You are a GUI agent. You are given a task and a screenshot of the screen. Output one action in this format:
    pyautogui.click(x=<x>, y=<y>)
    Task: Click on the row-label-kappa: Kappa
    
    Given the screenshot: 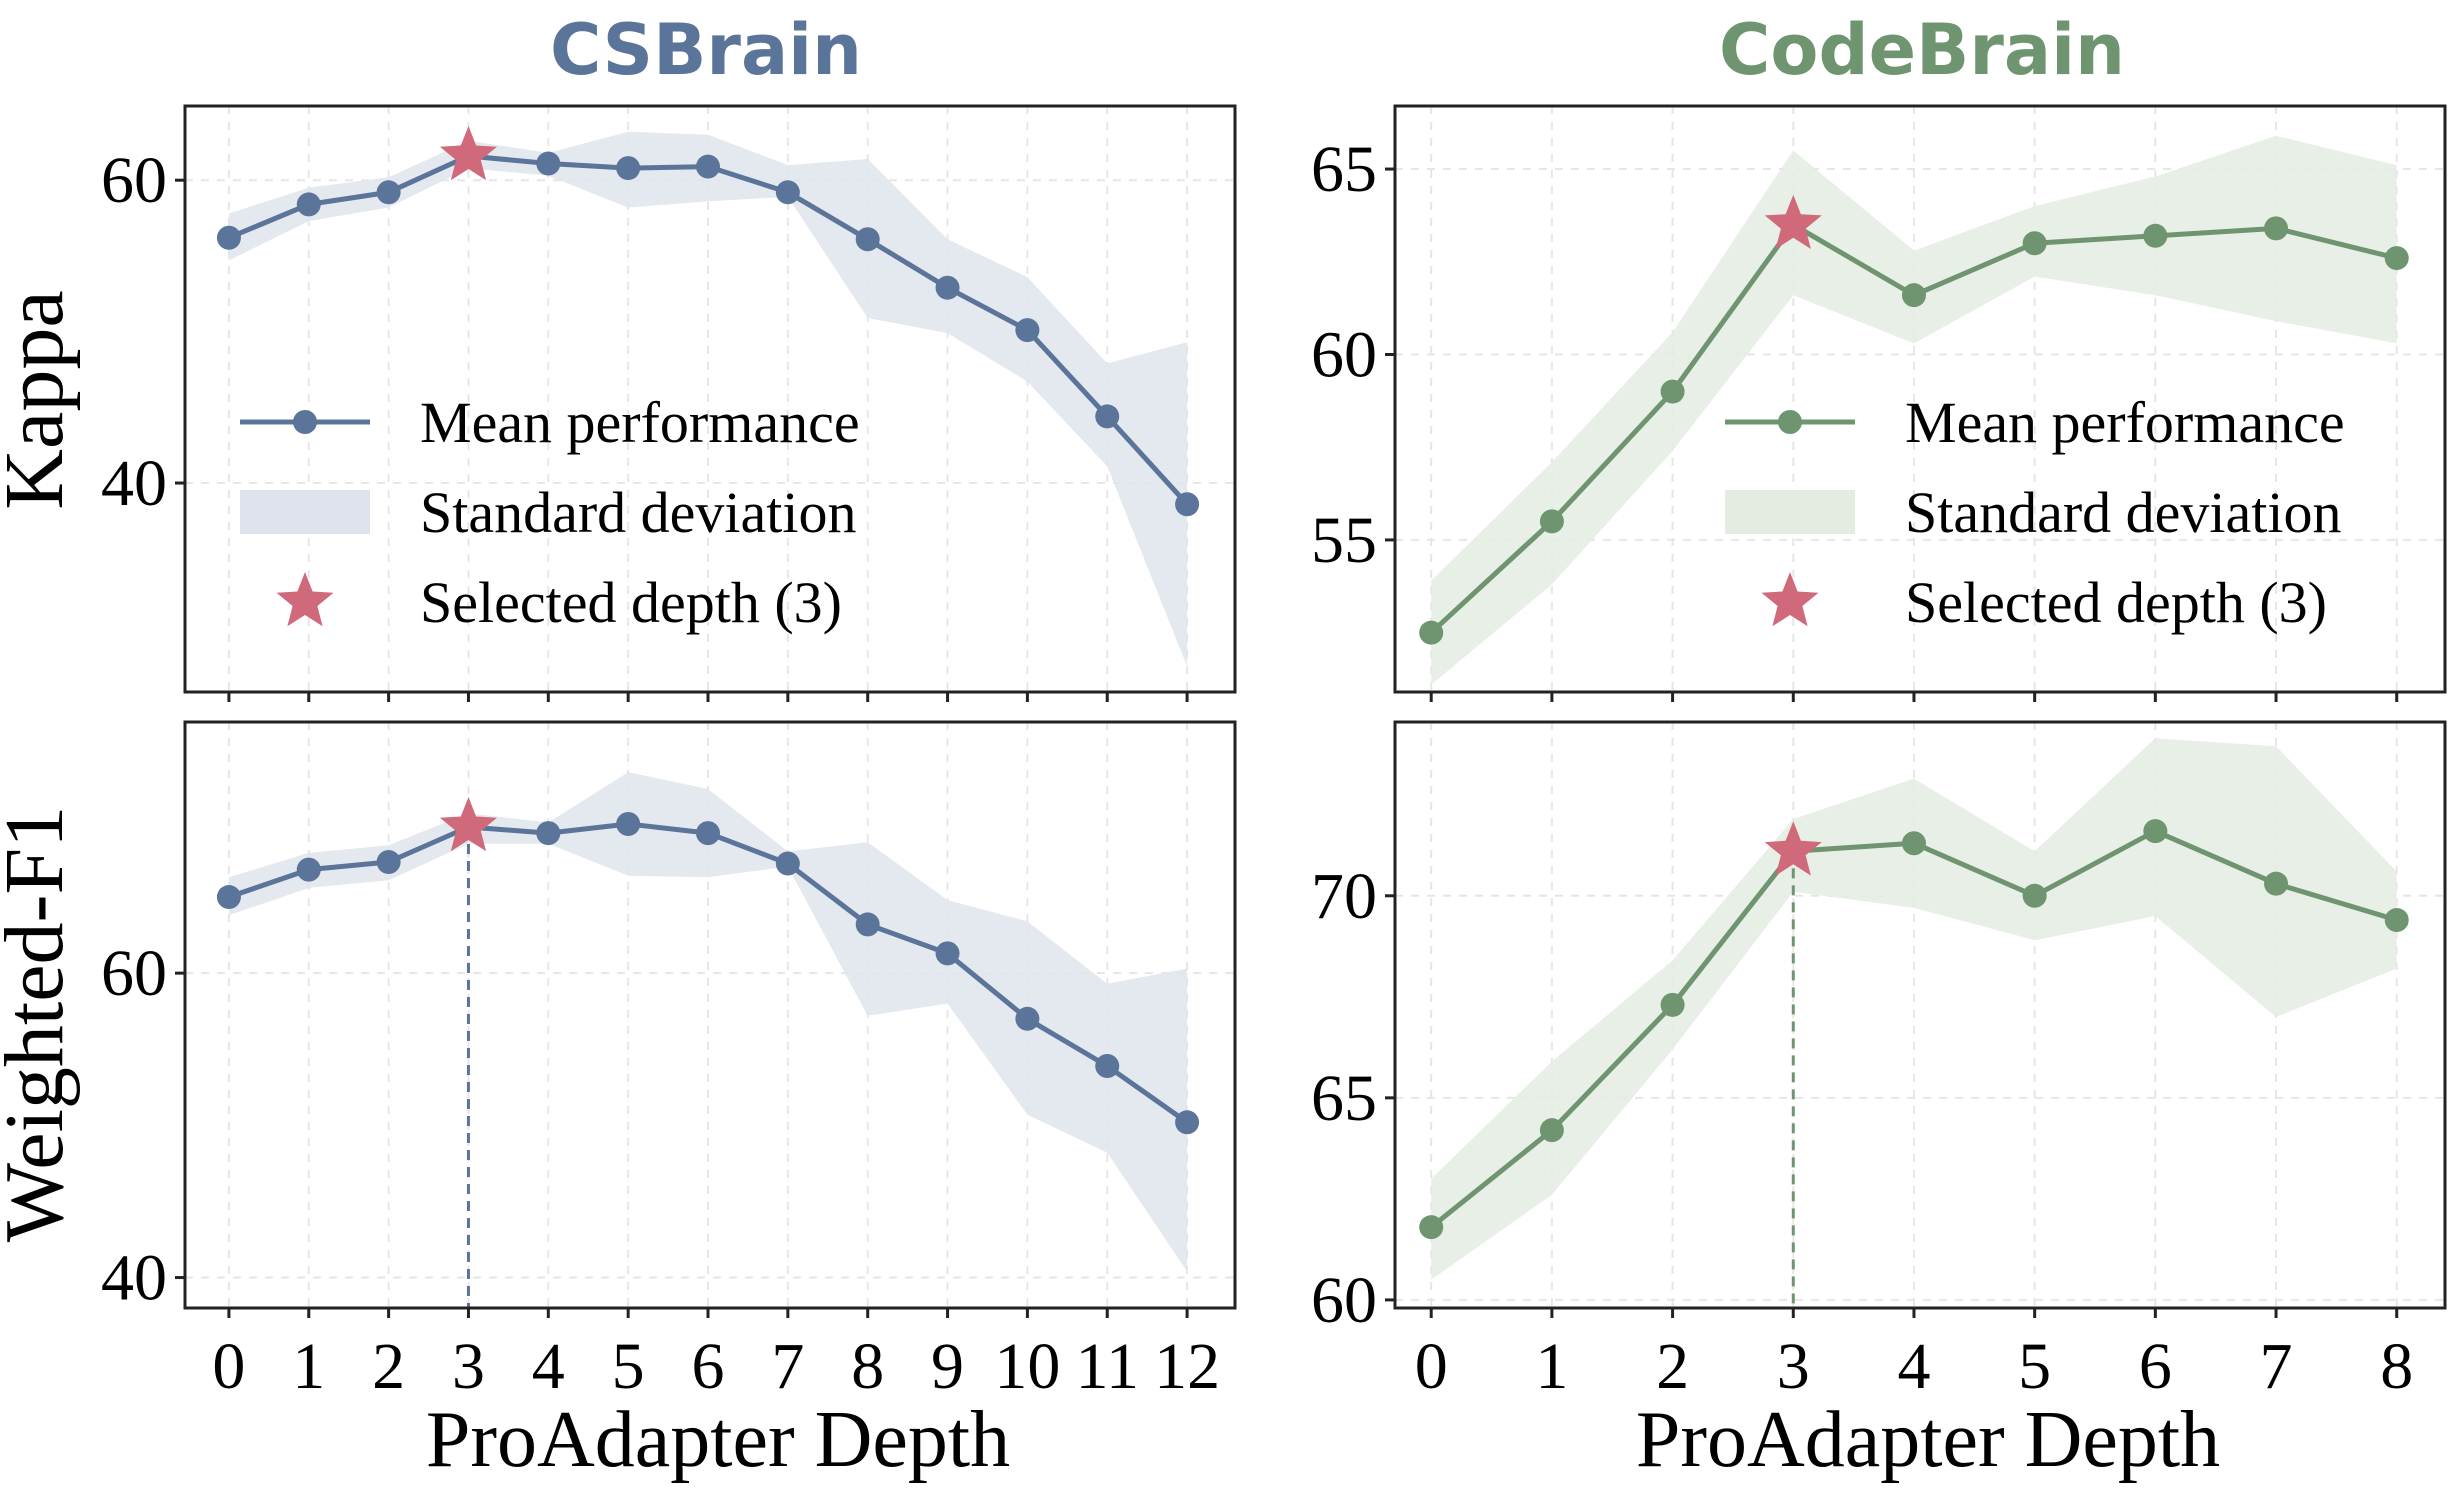 What is the action you would take?
    pyautogui.click(x=40, y=399)
    